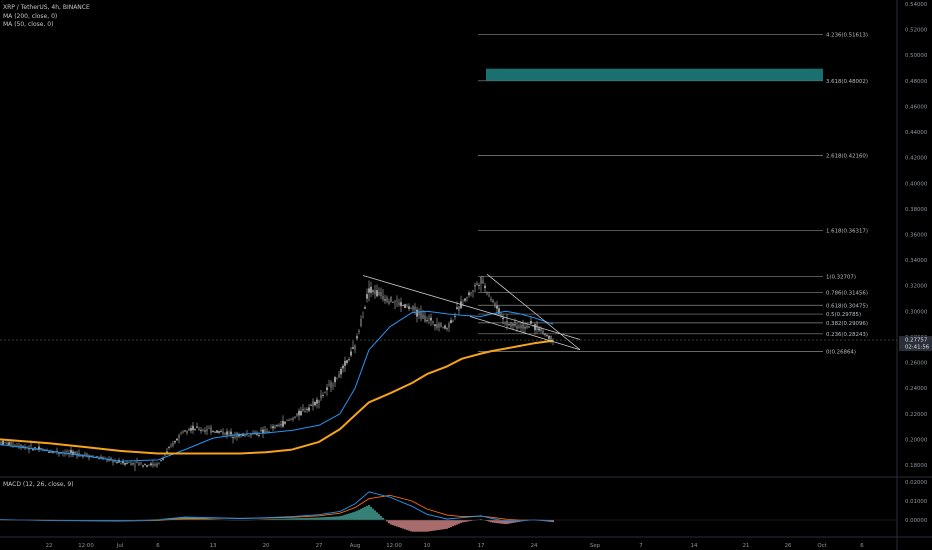 The width and height of the screenshot is (932, 550). I want to click on time-tick-label: 24, so click(534, 546).